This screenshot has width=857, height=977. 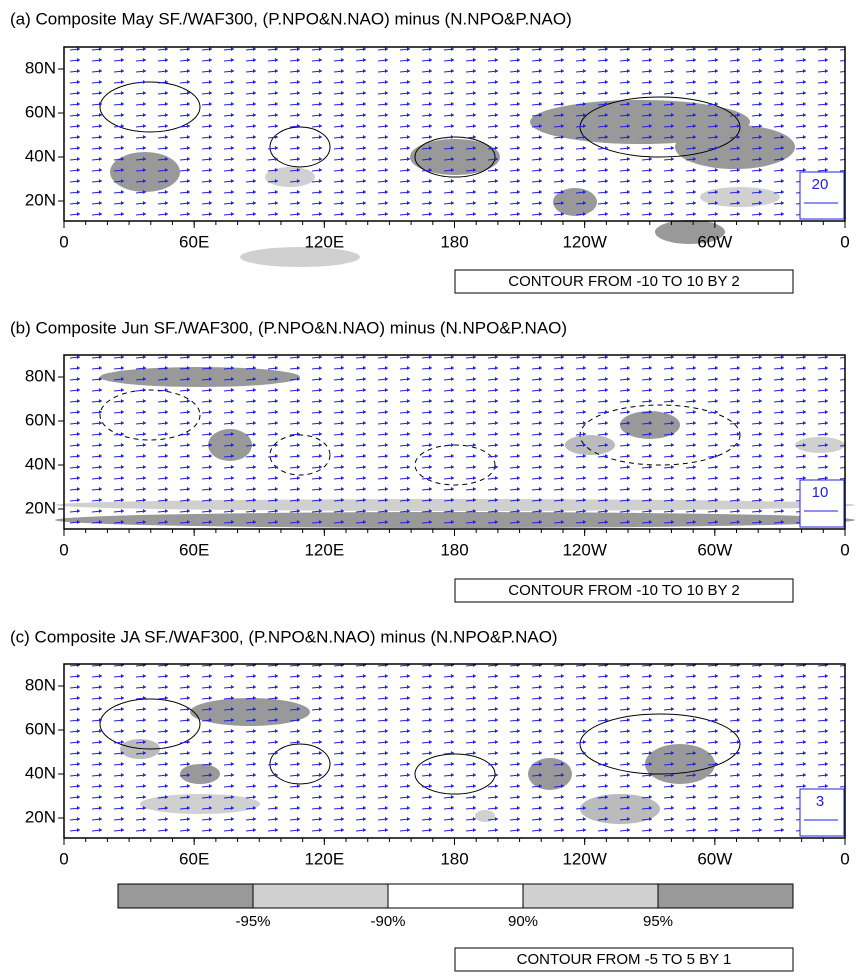 I want to click on reference-vector-label: 10, so click(x=820, y=492).